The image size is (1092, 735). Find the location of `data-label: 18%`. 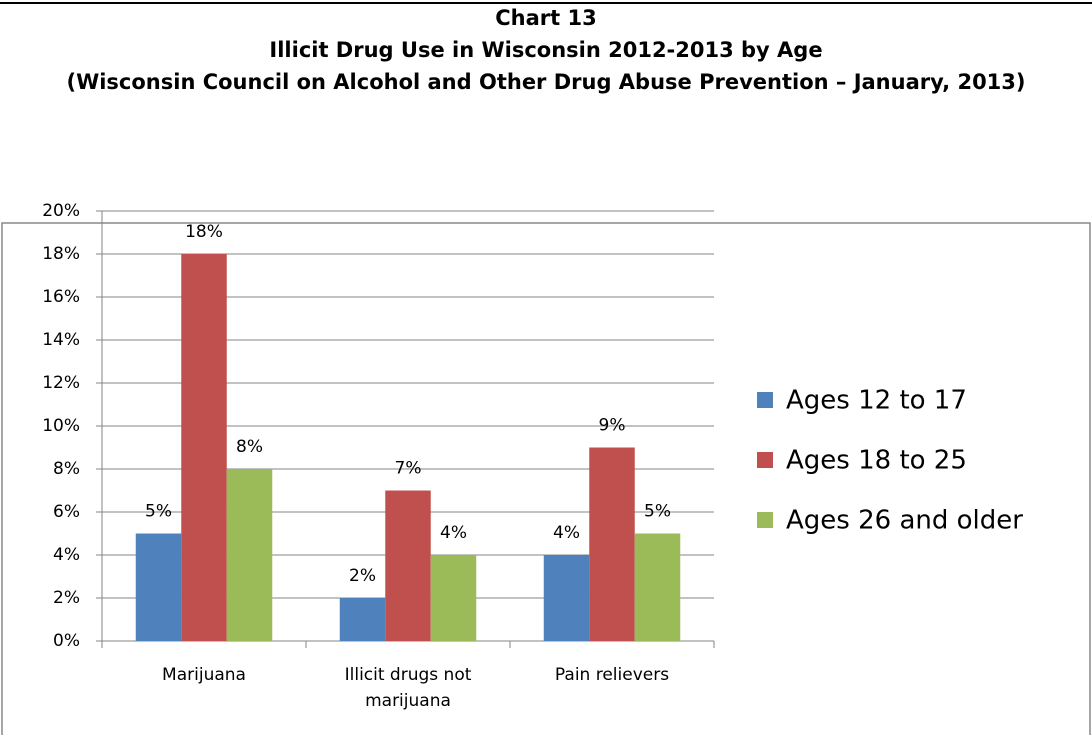

data-label: 18% is located at coordinates (204, 232).